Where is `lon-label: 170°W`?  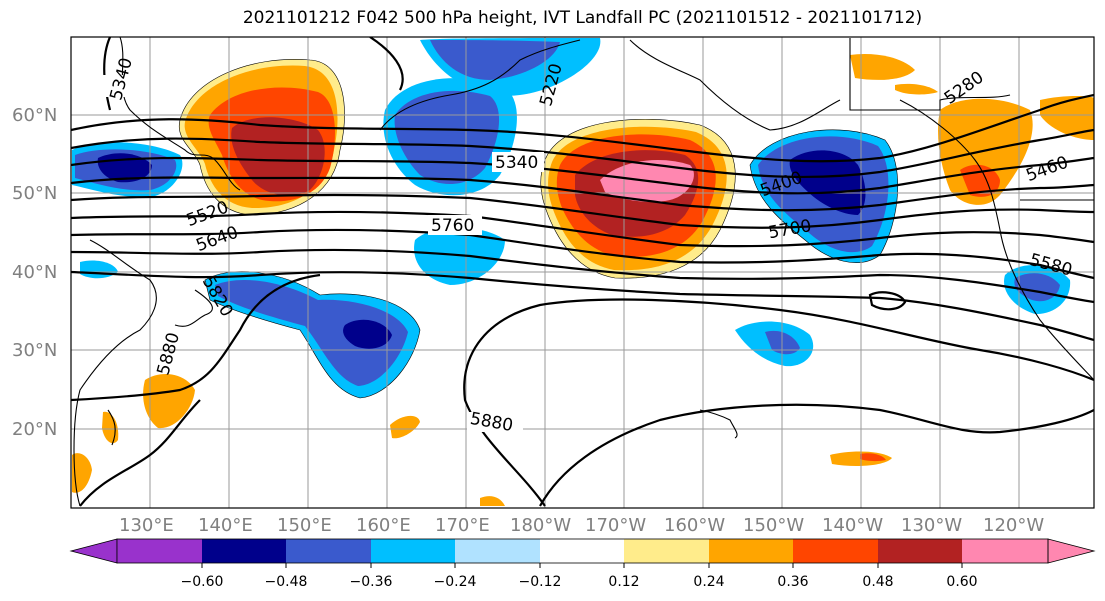
lon-label: 170°W is located at coordinates (615, 525).